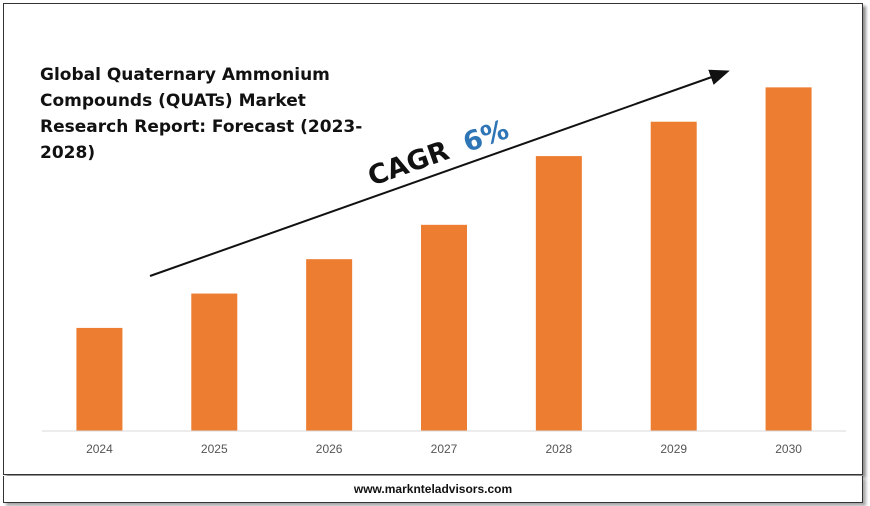  What do you see at coordinates (559, 449) in the screenshot?
I see `x-tick-2028: 2028` at bounding box center [559, 449].